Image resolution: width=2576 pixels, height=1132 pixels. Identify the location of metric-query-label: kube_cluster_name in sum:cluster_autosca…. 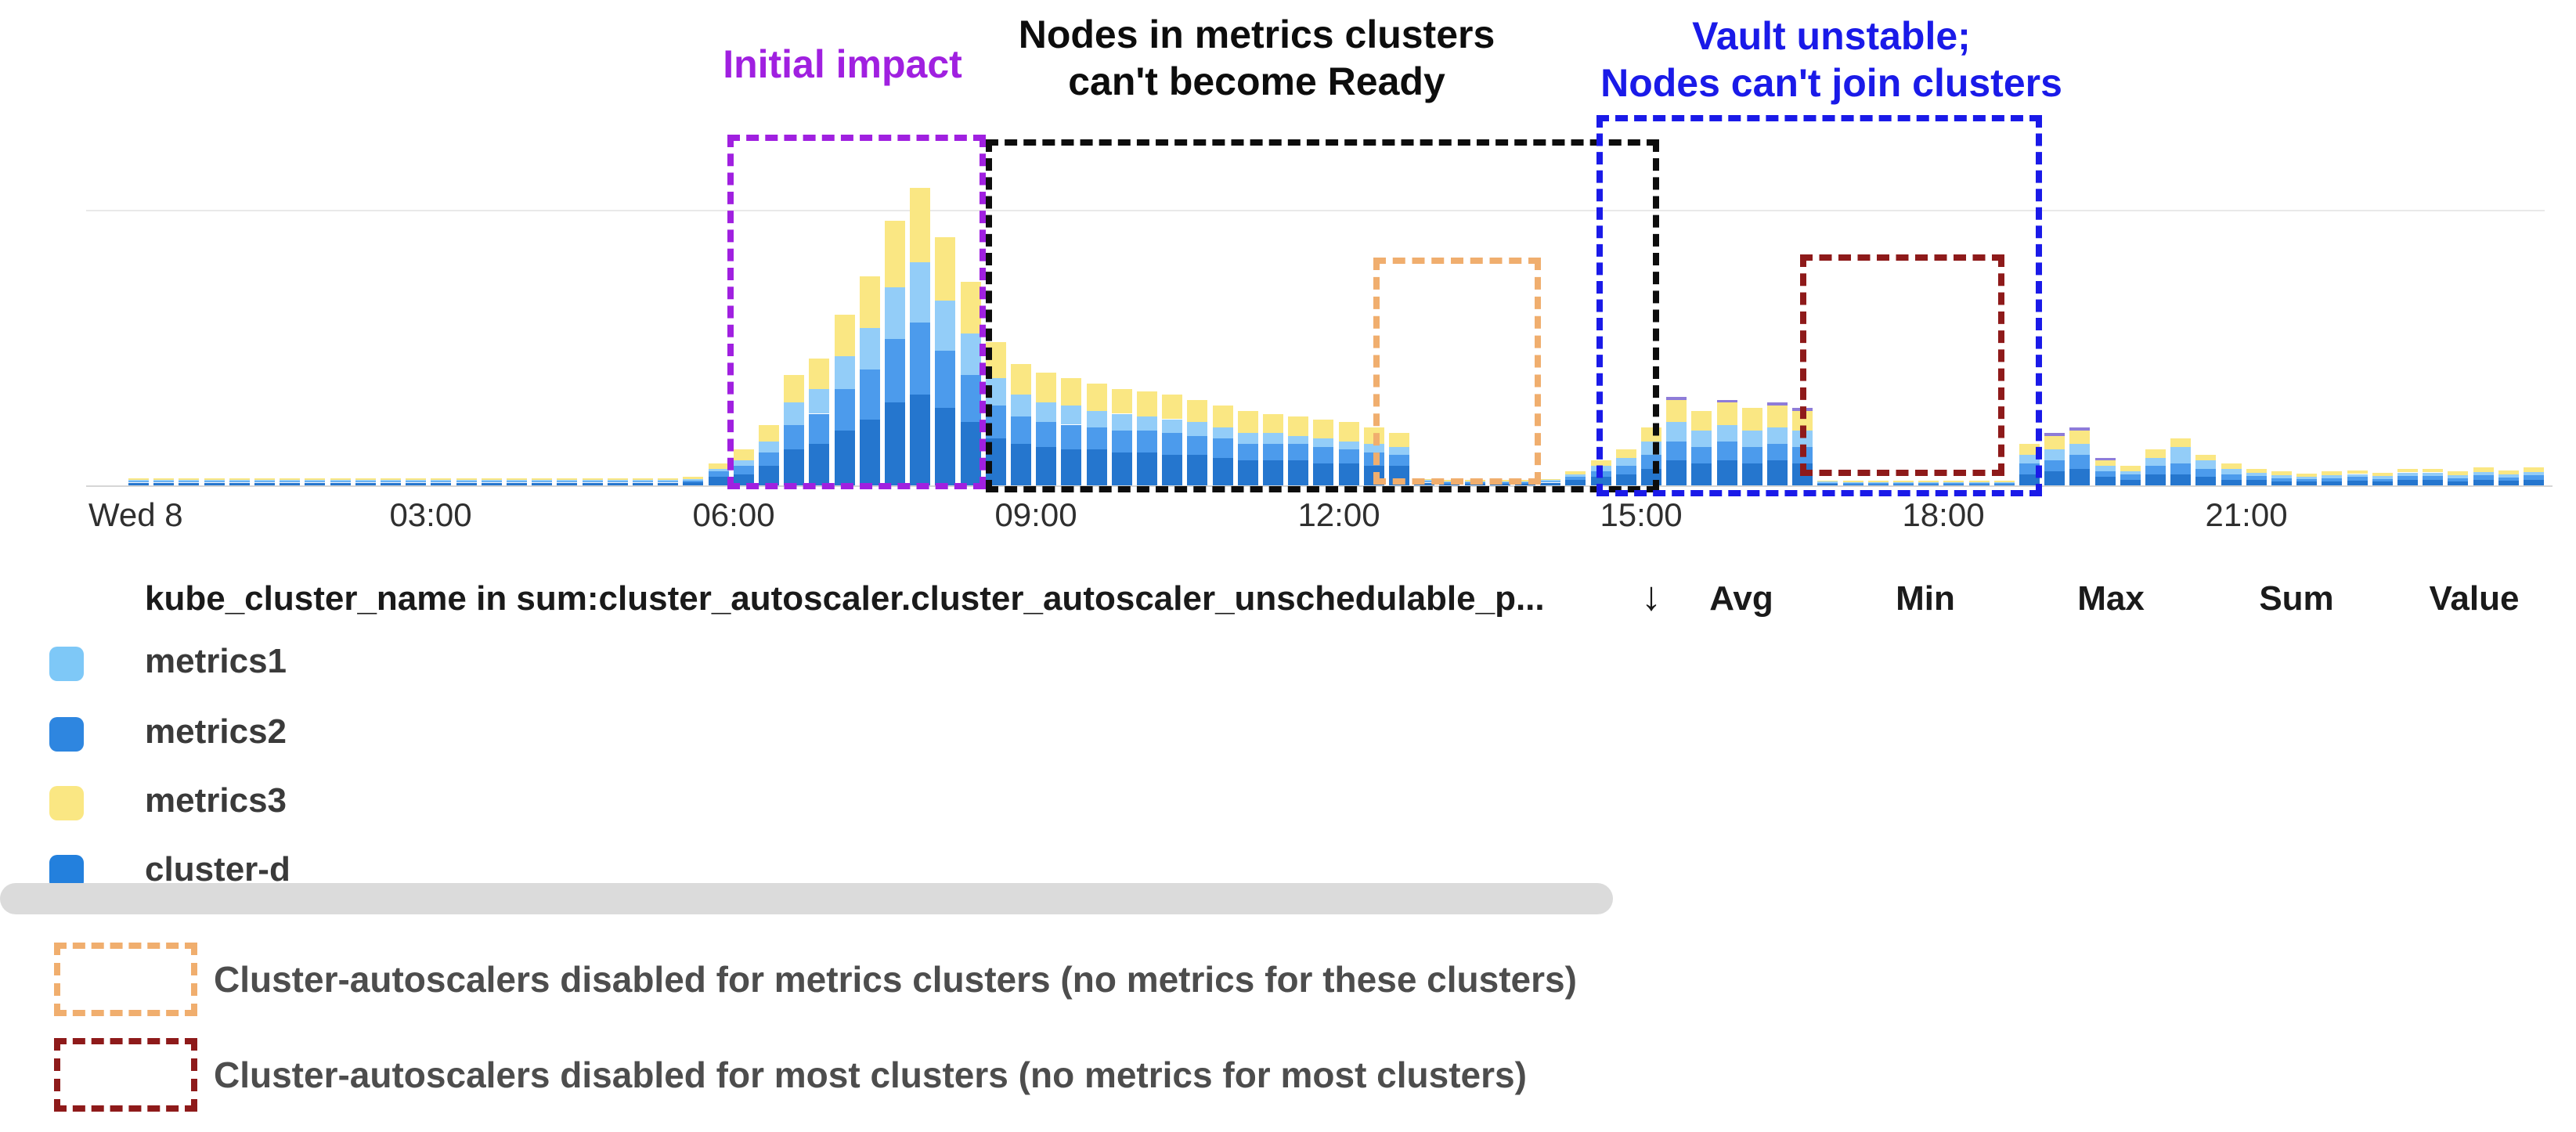
(845, 598).